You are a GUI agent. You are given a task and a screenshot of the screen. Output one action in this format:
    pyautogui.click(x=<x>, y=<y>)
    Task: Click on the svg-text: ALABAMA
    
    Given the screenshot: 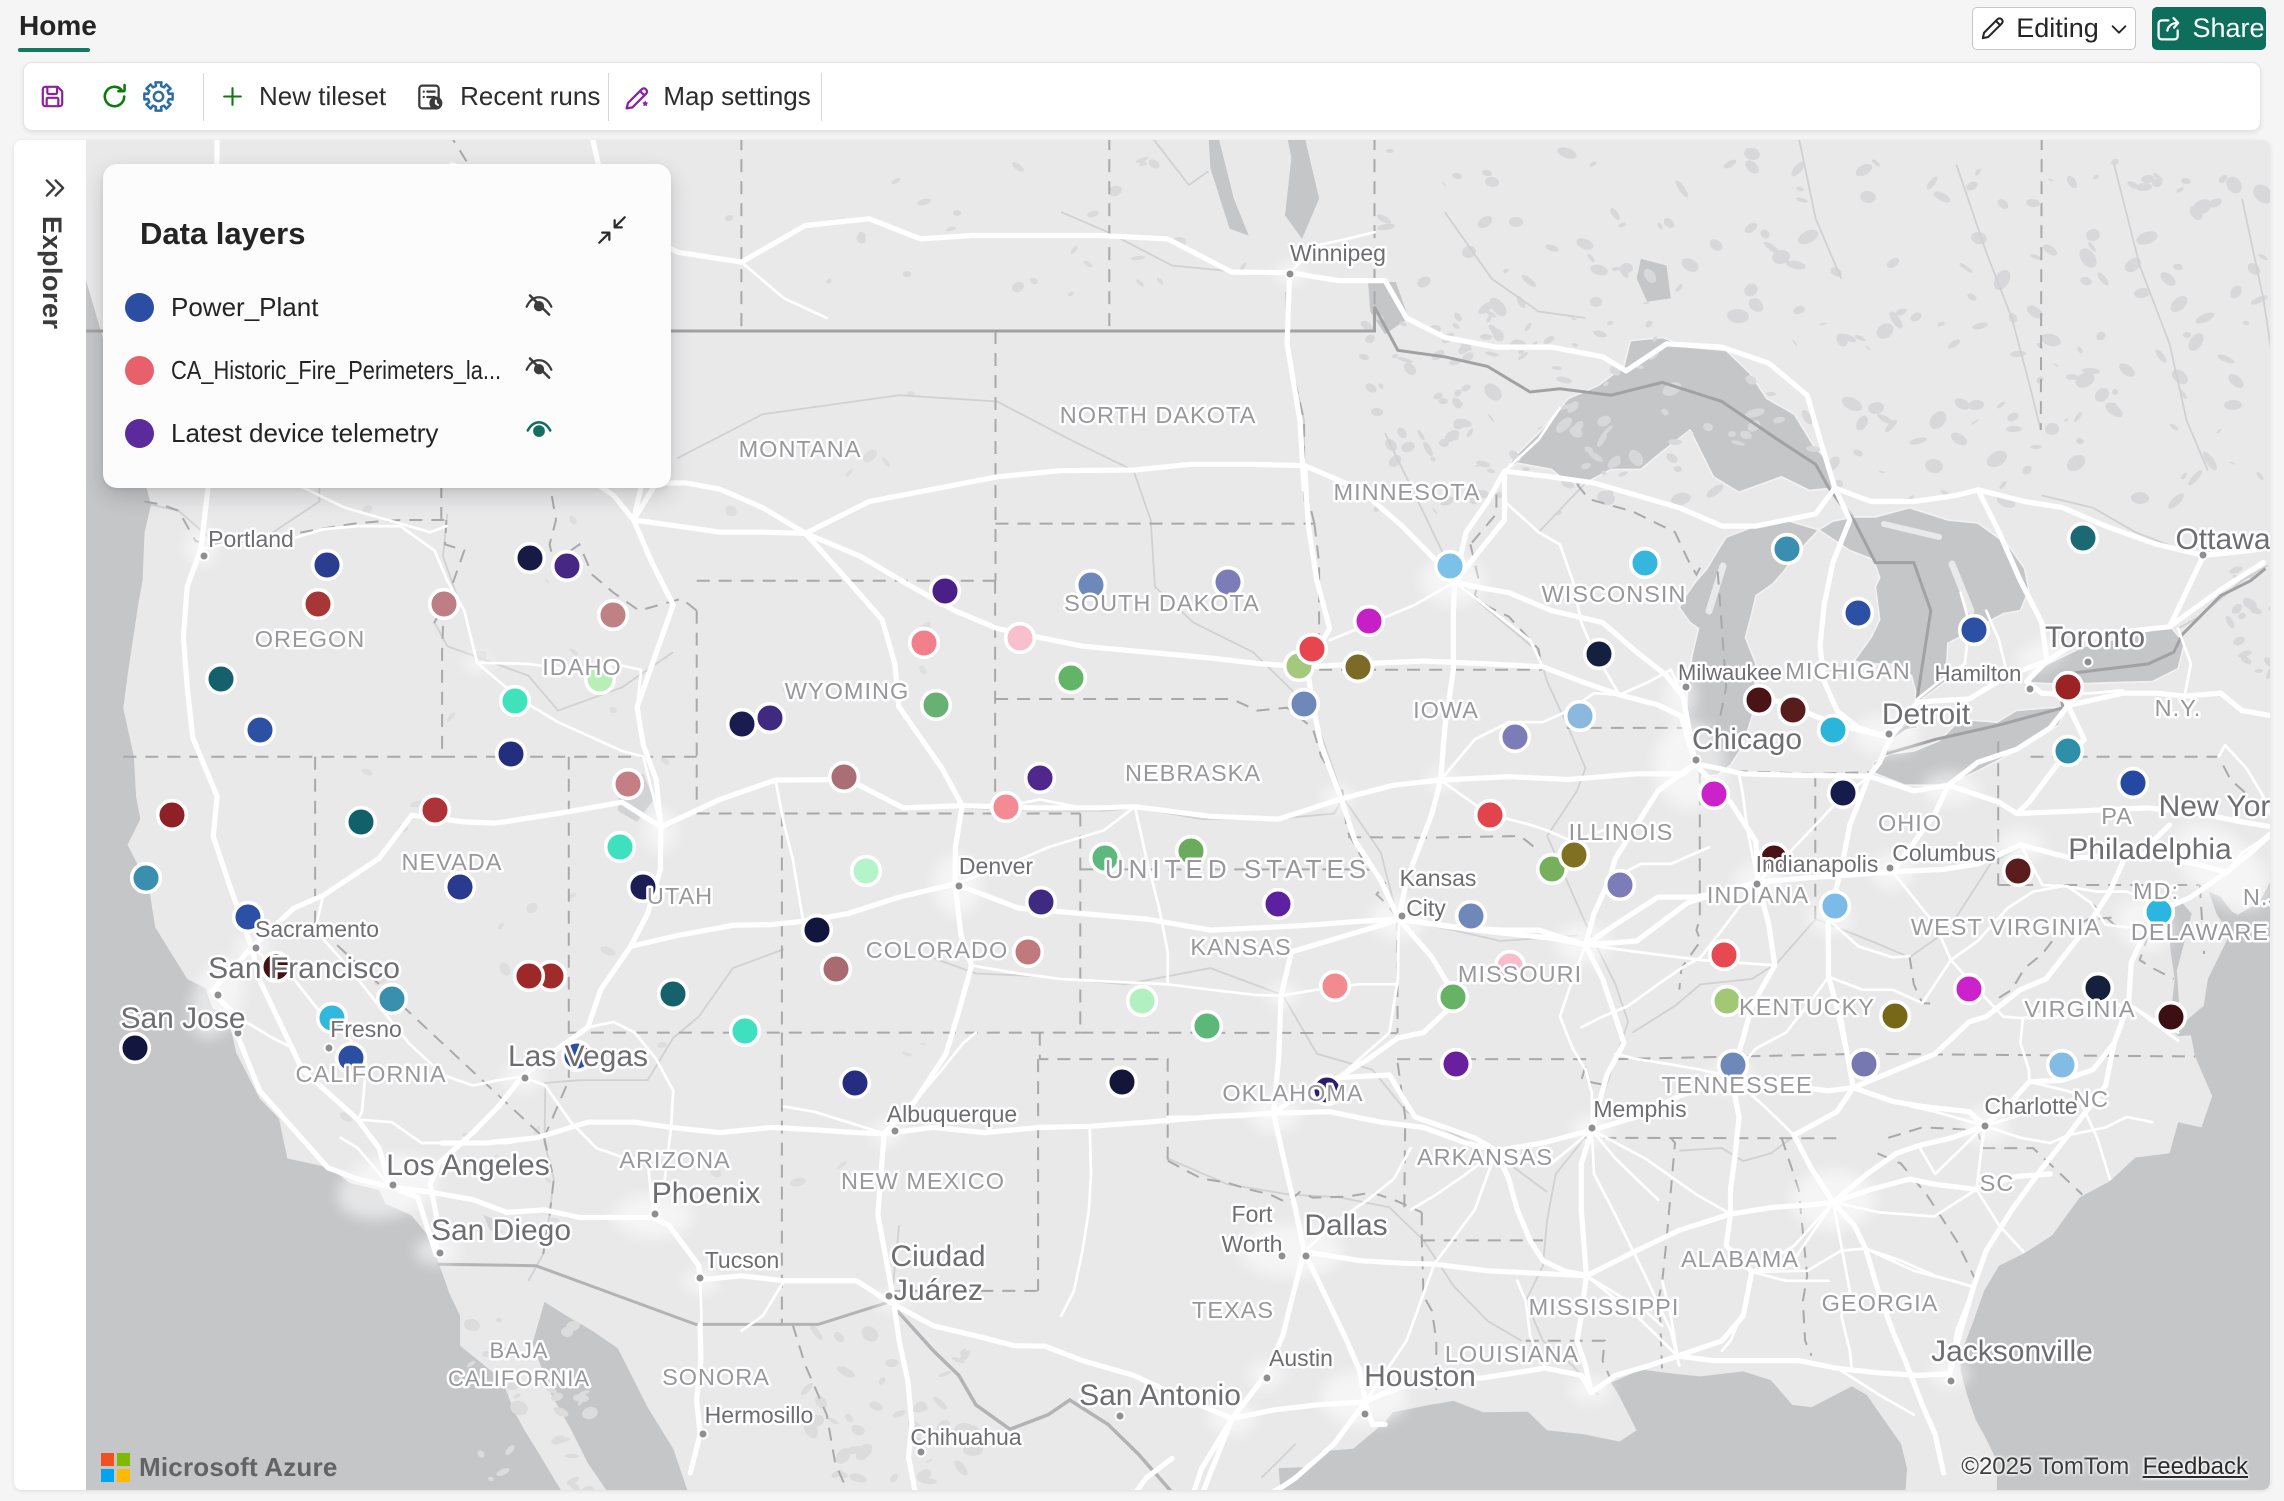 What is the action you would take?
    pyautogui.click(x=1740, y=1259)
    